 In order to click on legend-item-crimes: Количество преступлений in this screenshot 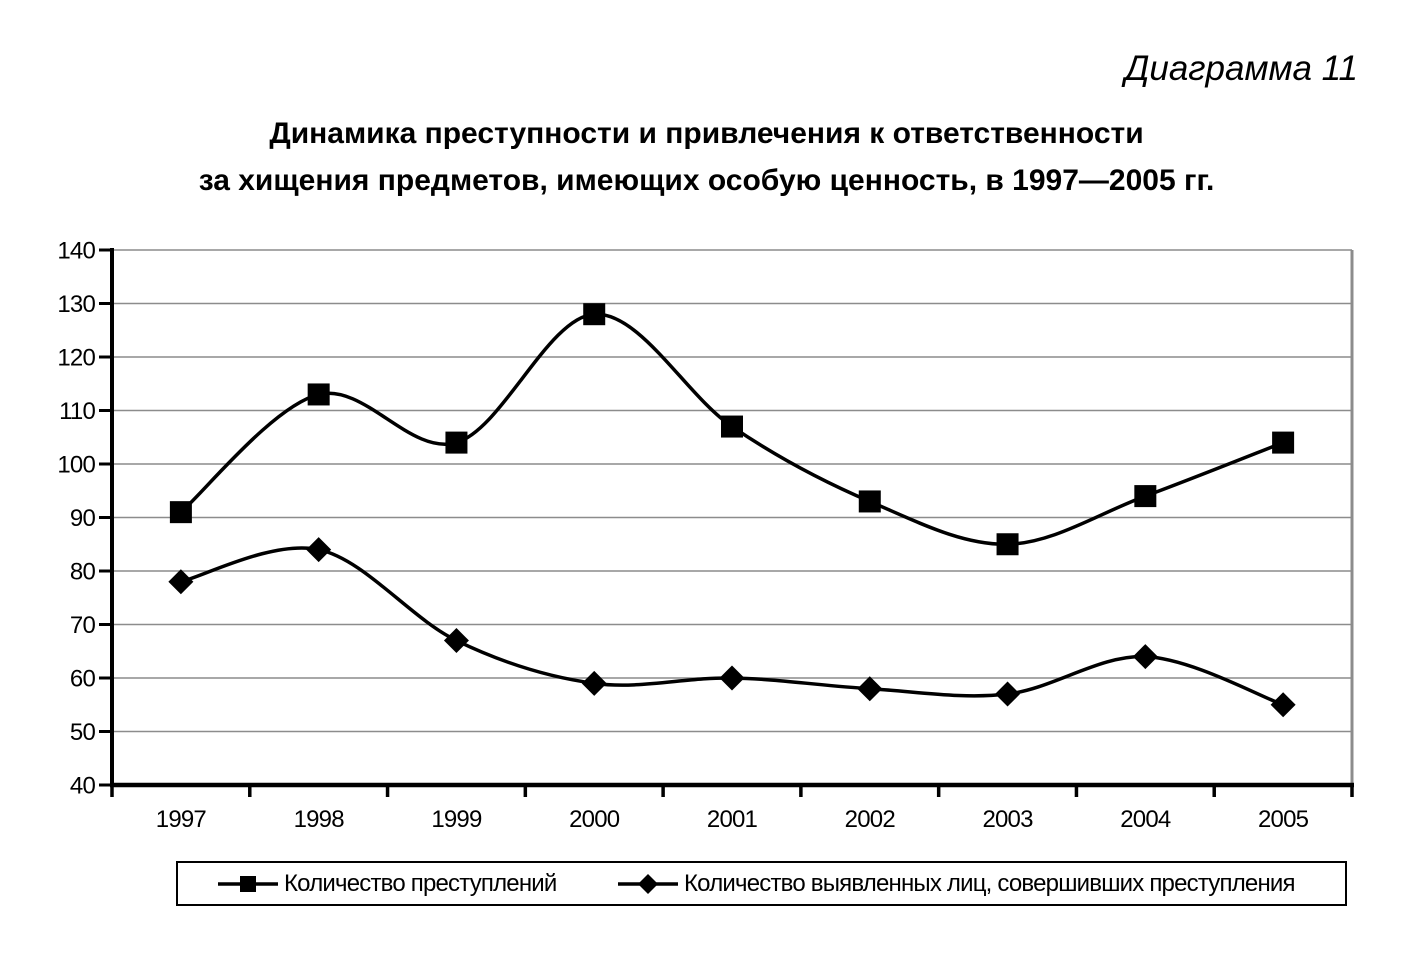, I will do `click(387, 883)`.